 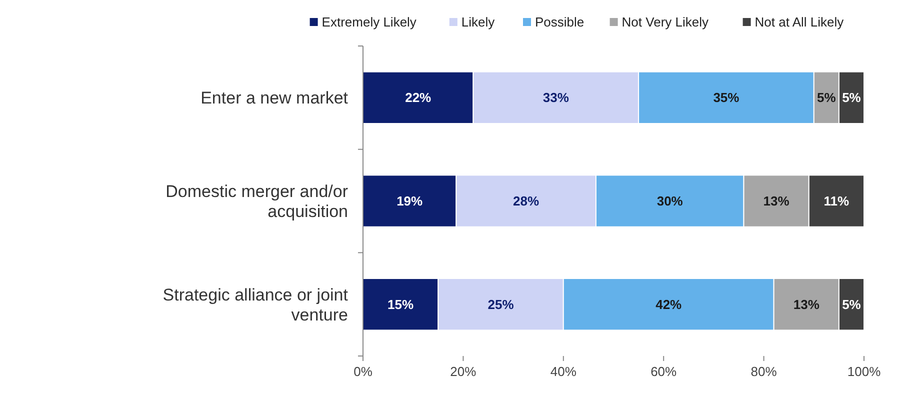 What do you see at coordinates (410, 201) in the screenshot?
I see `data-label: 19%` at bounding box center [410, 201].